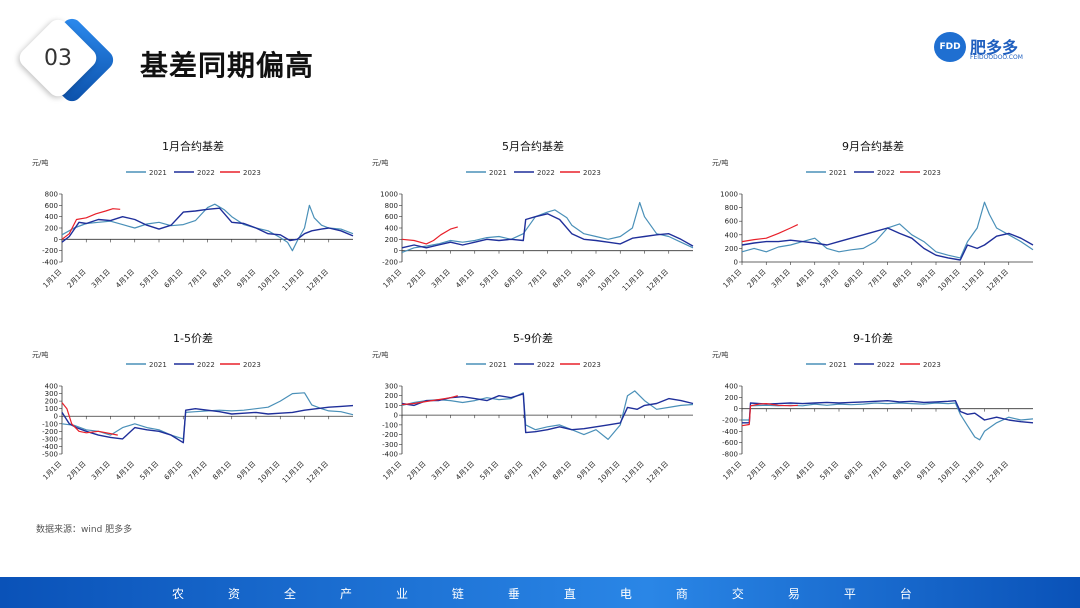 The image size is (1080, 608). I want to click on y-tick-label: -100, so click(50, 424).